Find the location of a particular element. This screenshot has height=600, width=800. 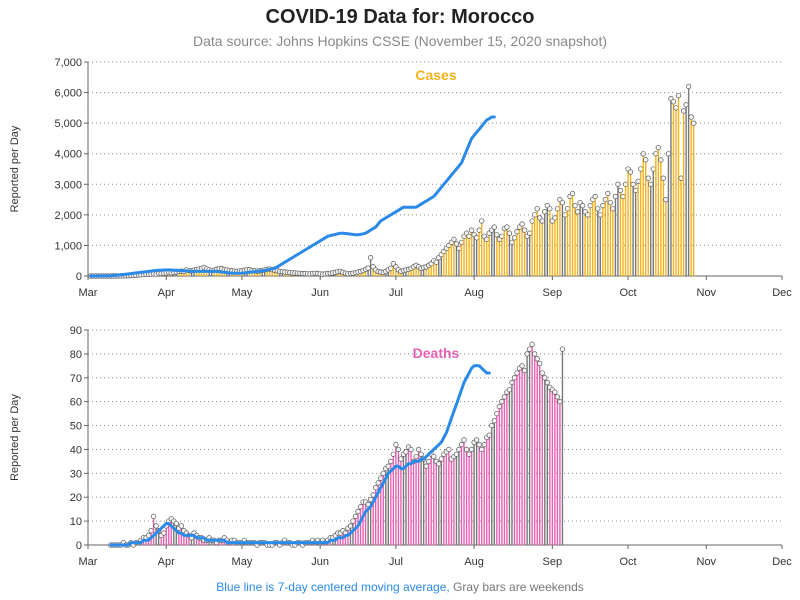

cases-y-tick-label: 1,000 is located at coordinates (68, 246).